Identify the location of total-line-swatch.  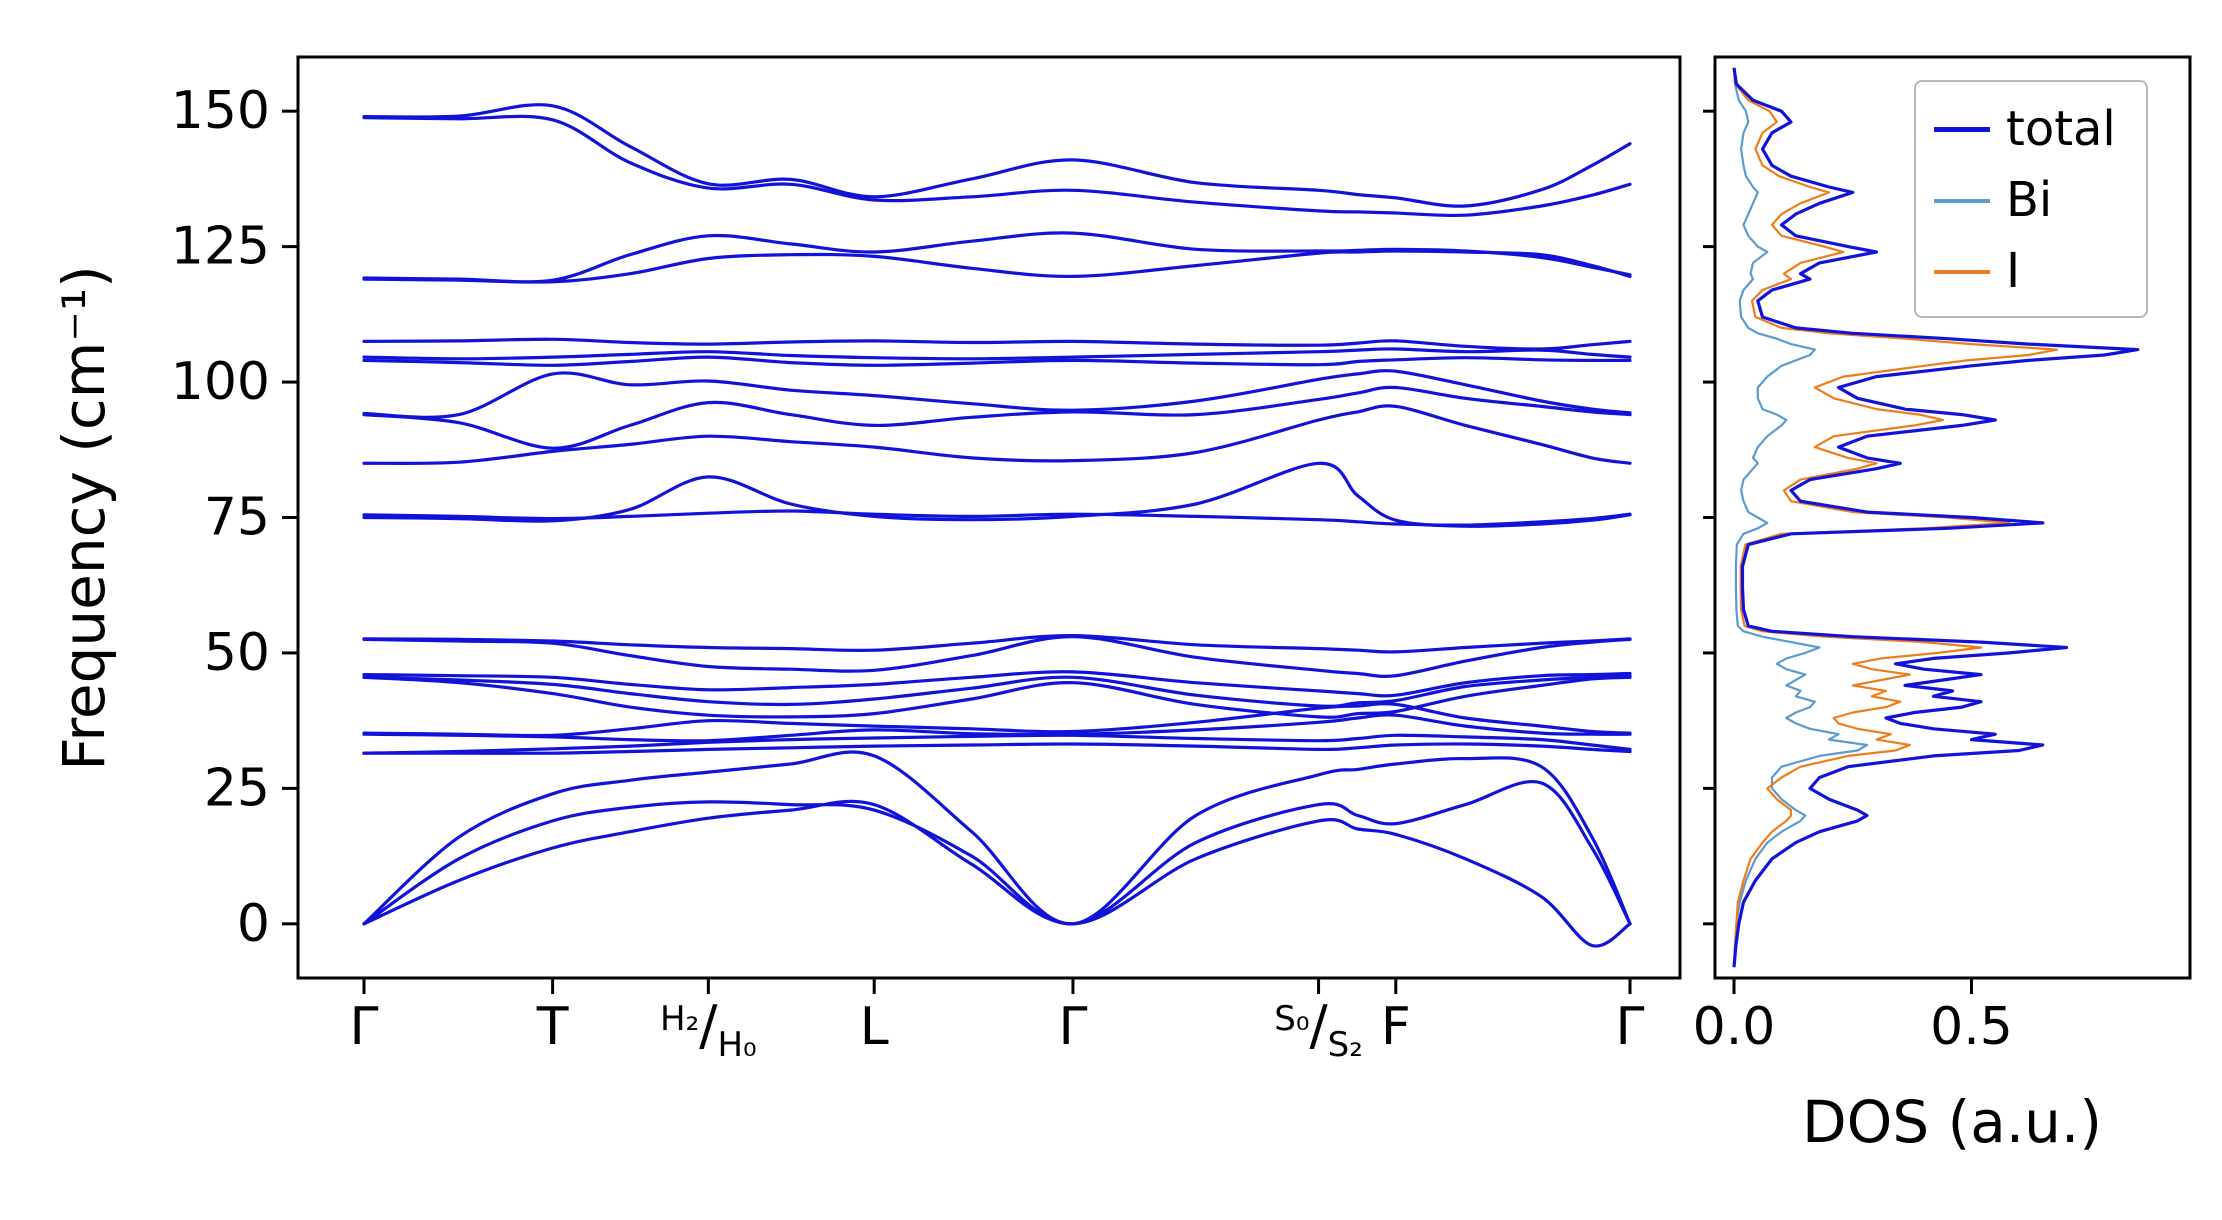
(1962, 130).